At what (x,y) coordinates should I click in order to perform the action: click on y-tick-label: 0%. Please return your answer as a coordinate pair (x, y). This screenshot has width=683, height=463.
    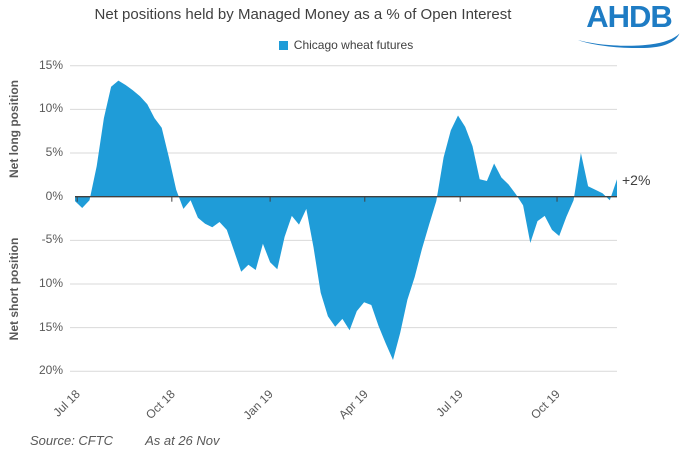
    Looking at the image, I should click on (54, 195).